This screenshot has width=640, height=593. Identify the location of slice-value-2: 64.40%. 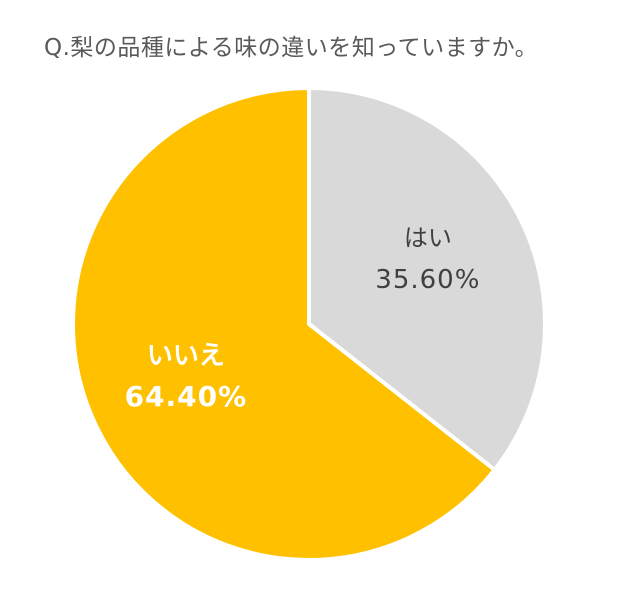
(186, 396).